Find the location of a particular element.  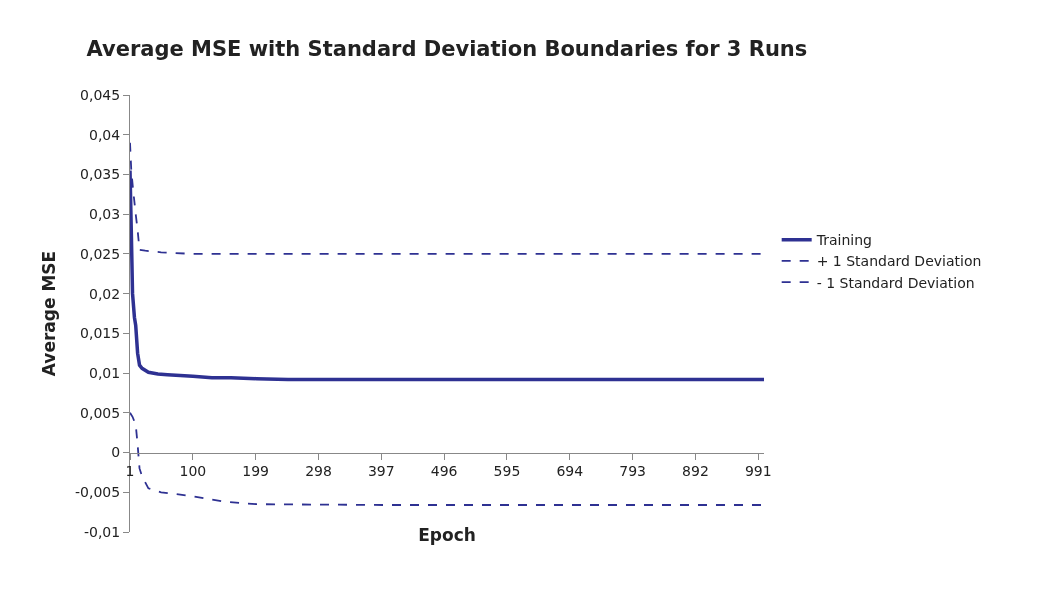

y-tick-label: 0,02 is located at coordinates (105, 293).